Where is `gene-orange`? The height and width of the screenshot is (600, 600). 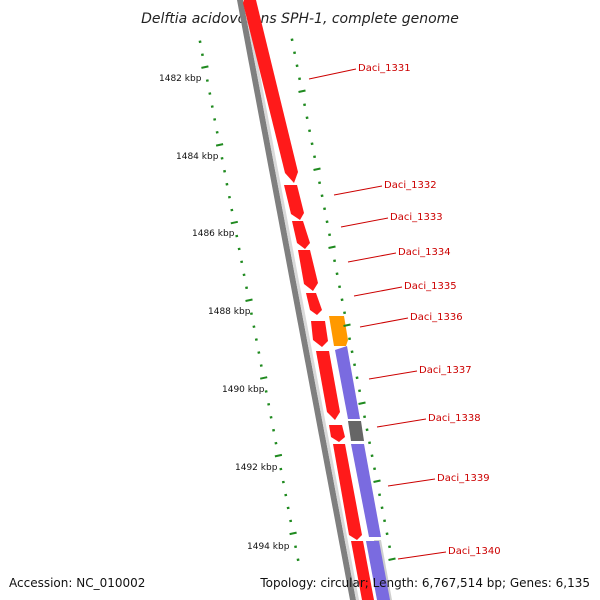 gene-orange is located at coordinates (338, 331).